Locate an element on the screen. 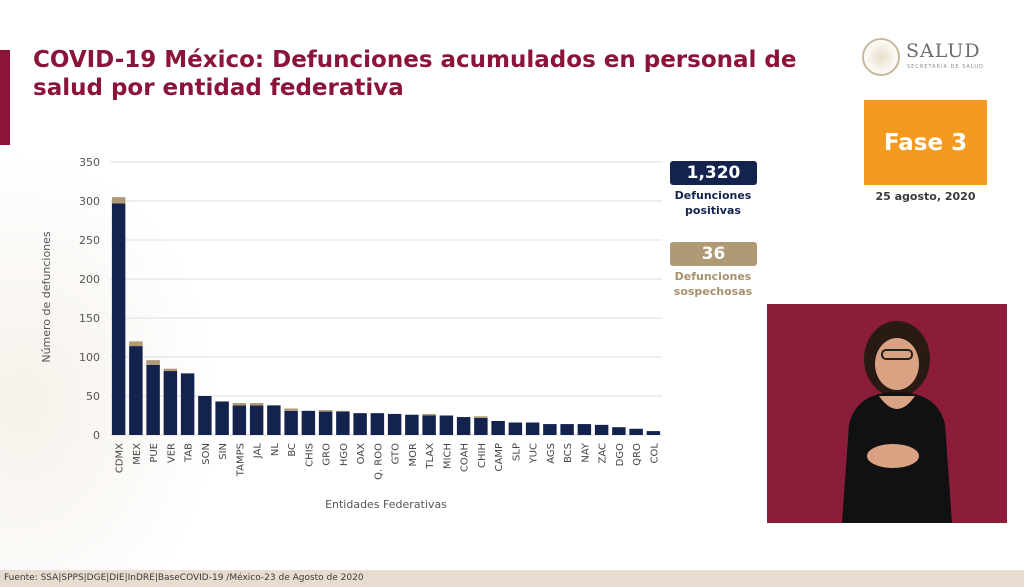  x-tick-label: GRO is located at coordinates (327, 454).